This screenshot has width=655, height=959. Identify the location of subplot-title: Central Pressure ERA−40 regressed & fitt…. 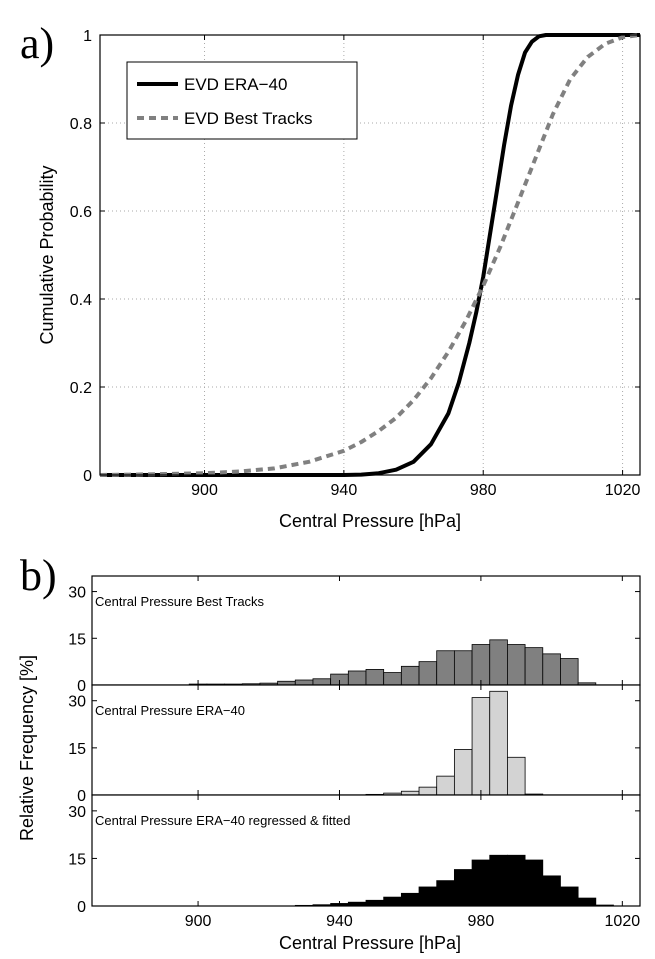
(222, 820).